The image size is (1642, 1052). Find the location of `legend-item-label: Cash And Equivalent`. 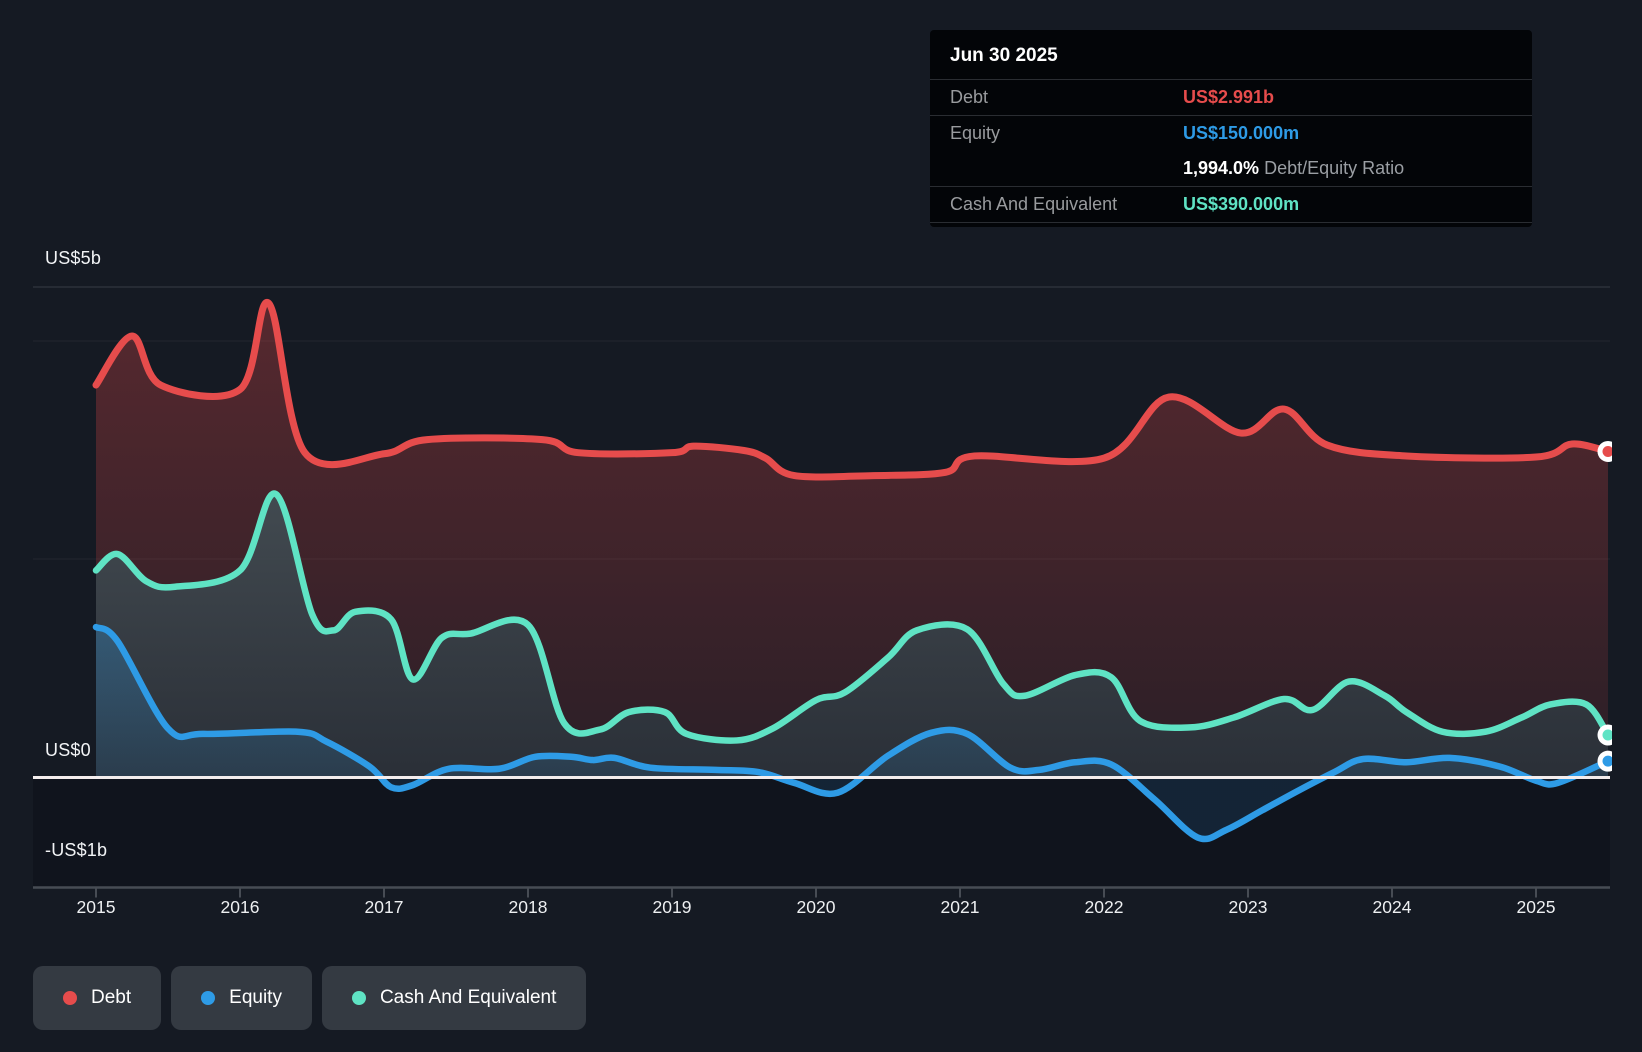

legend-item-label: Cash And Equivalent is located at coordinates (468, 997).